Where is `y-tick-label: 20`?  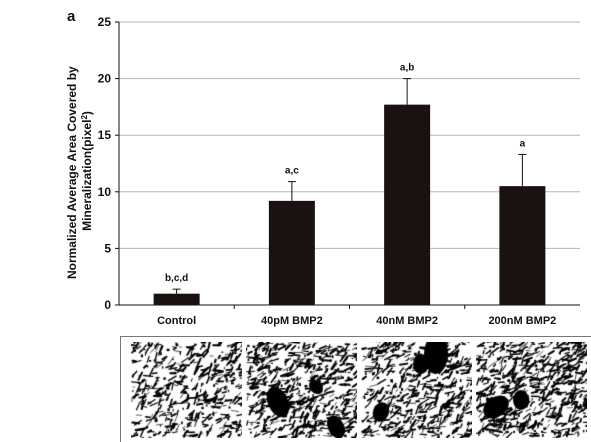
y-tick-label: 20 is located at coordinates (105, 79).